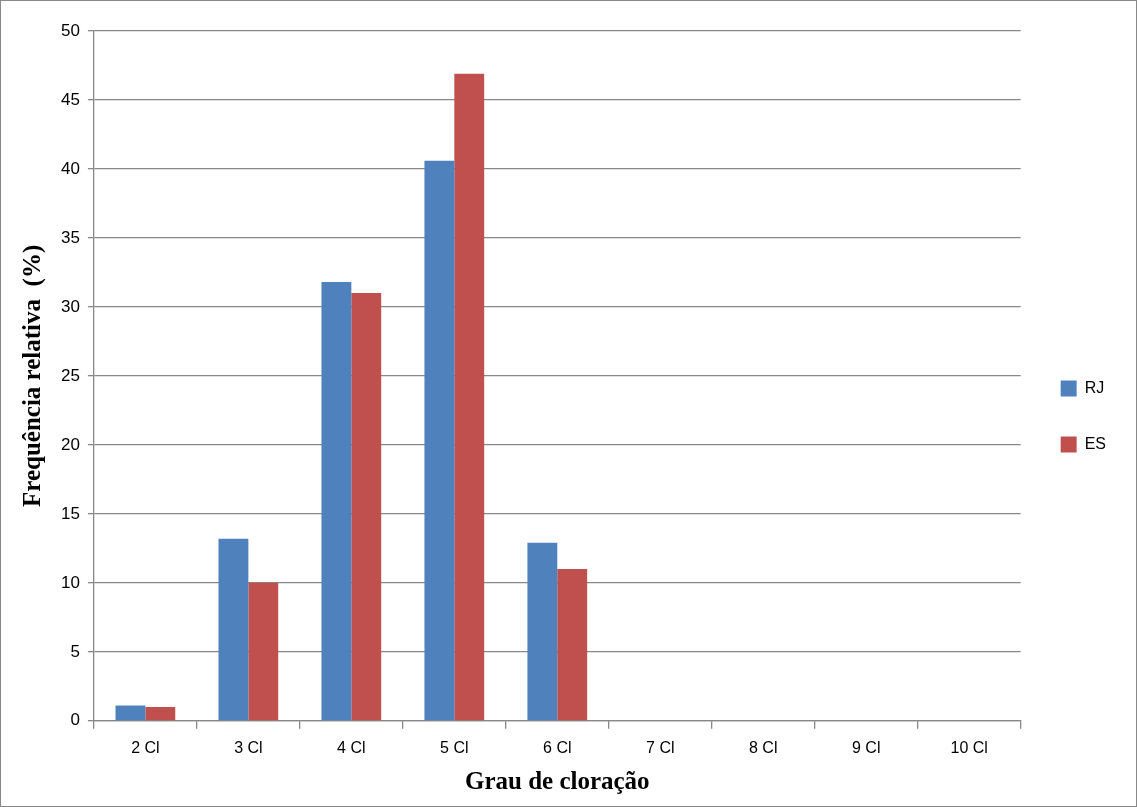  I want to click on y-tick-label: 35, so click(70, 237).